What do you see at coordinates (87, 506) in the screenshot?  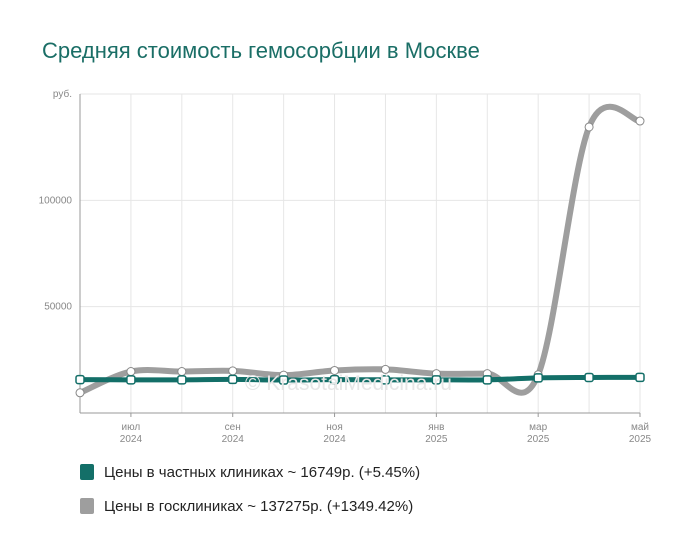 I see `legend-swatch-state` at bounding box center [87, 506].